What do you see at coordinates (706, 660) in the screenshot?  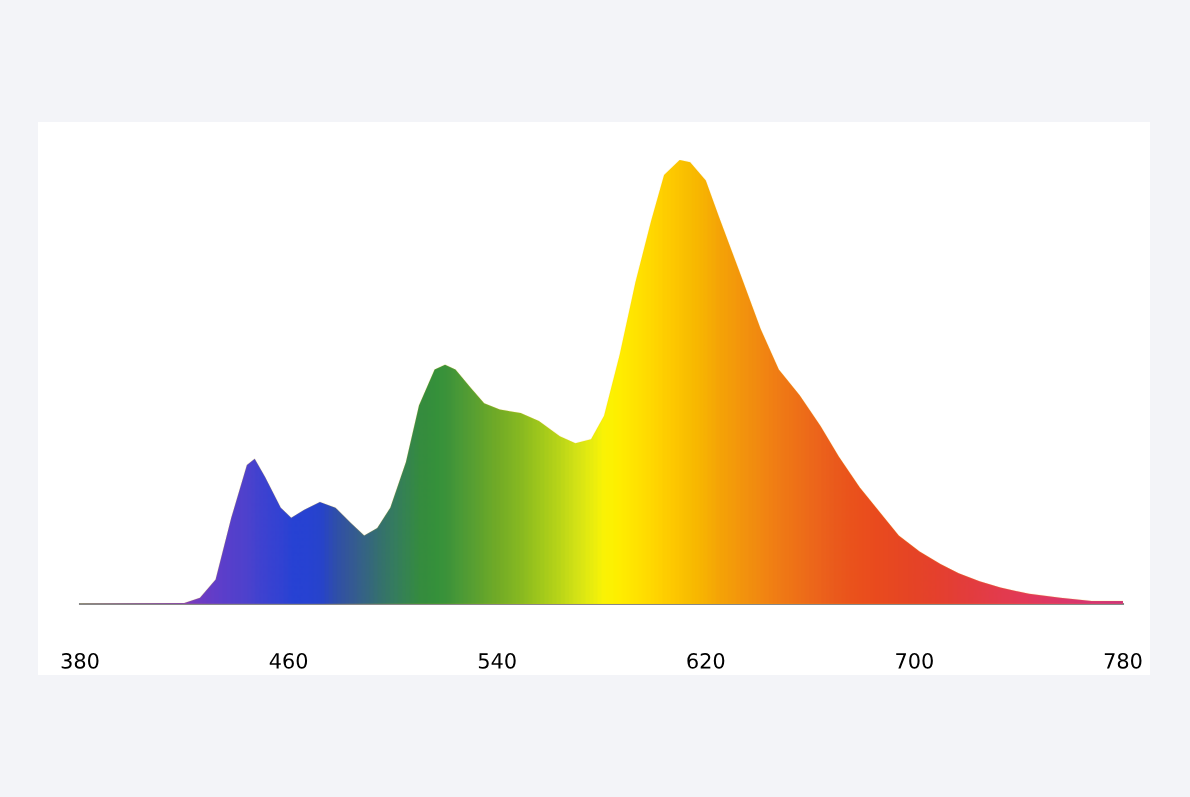 I see `x-tick-label: 620` at bounding box center [706, 660].